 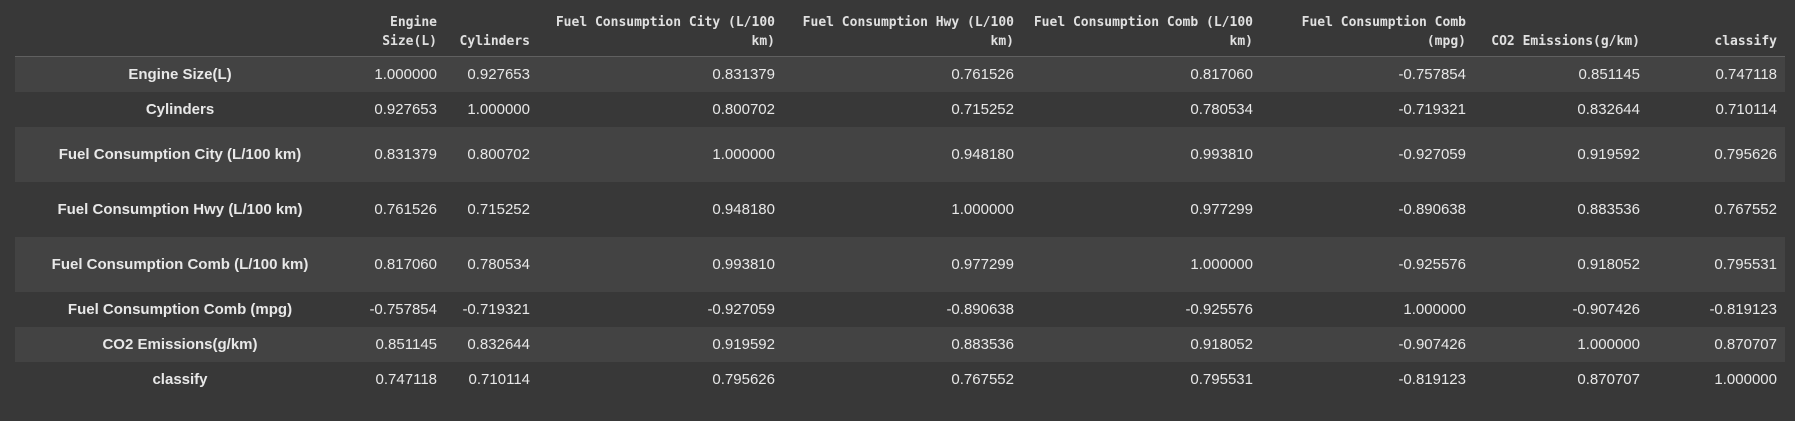 I want to click on column-header: Engine Size(L), so click(x=395, y=28).